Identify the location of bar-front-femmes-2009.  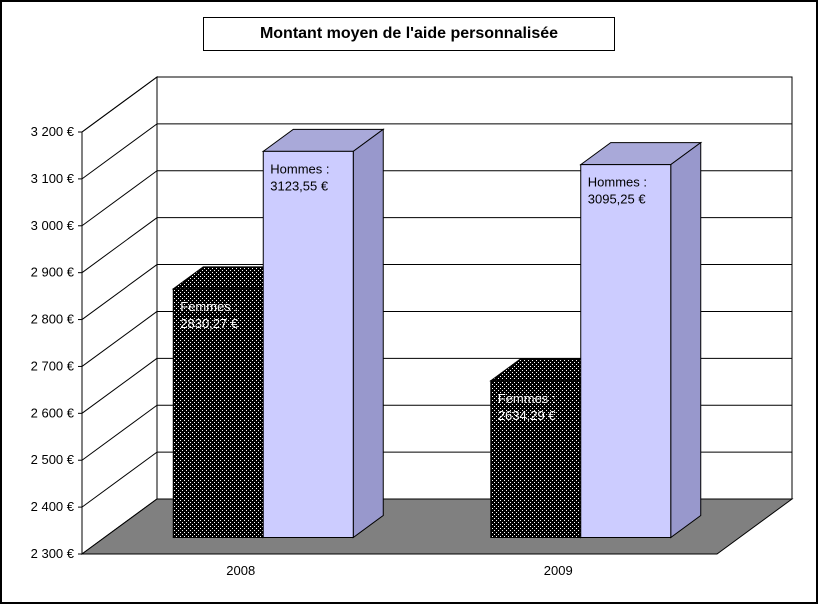
(536, 459).